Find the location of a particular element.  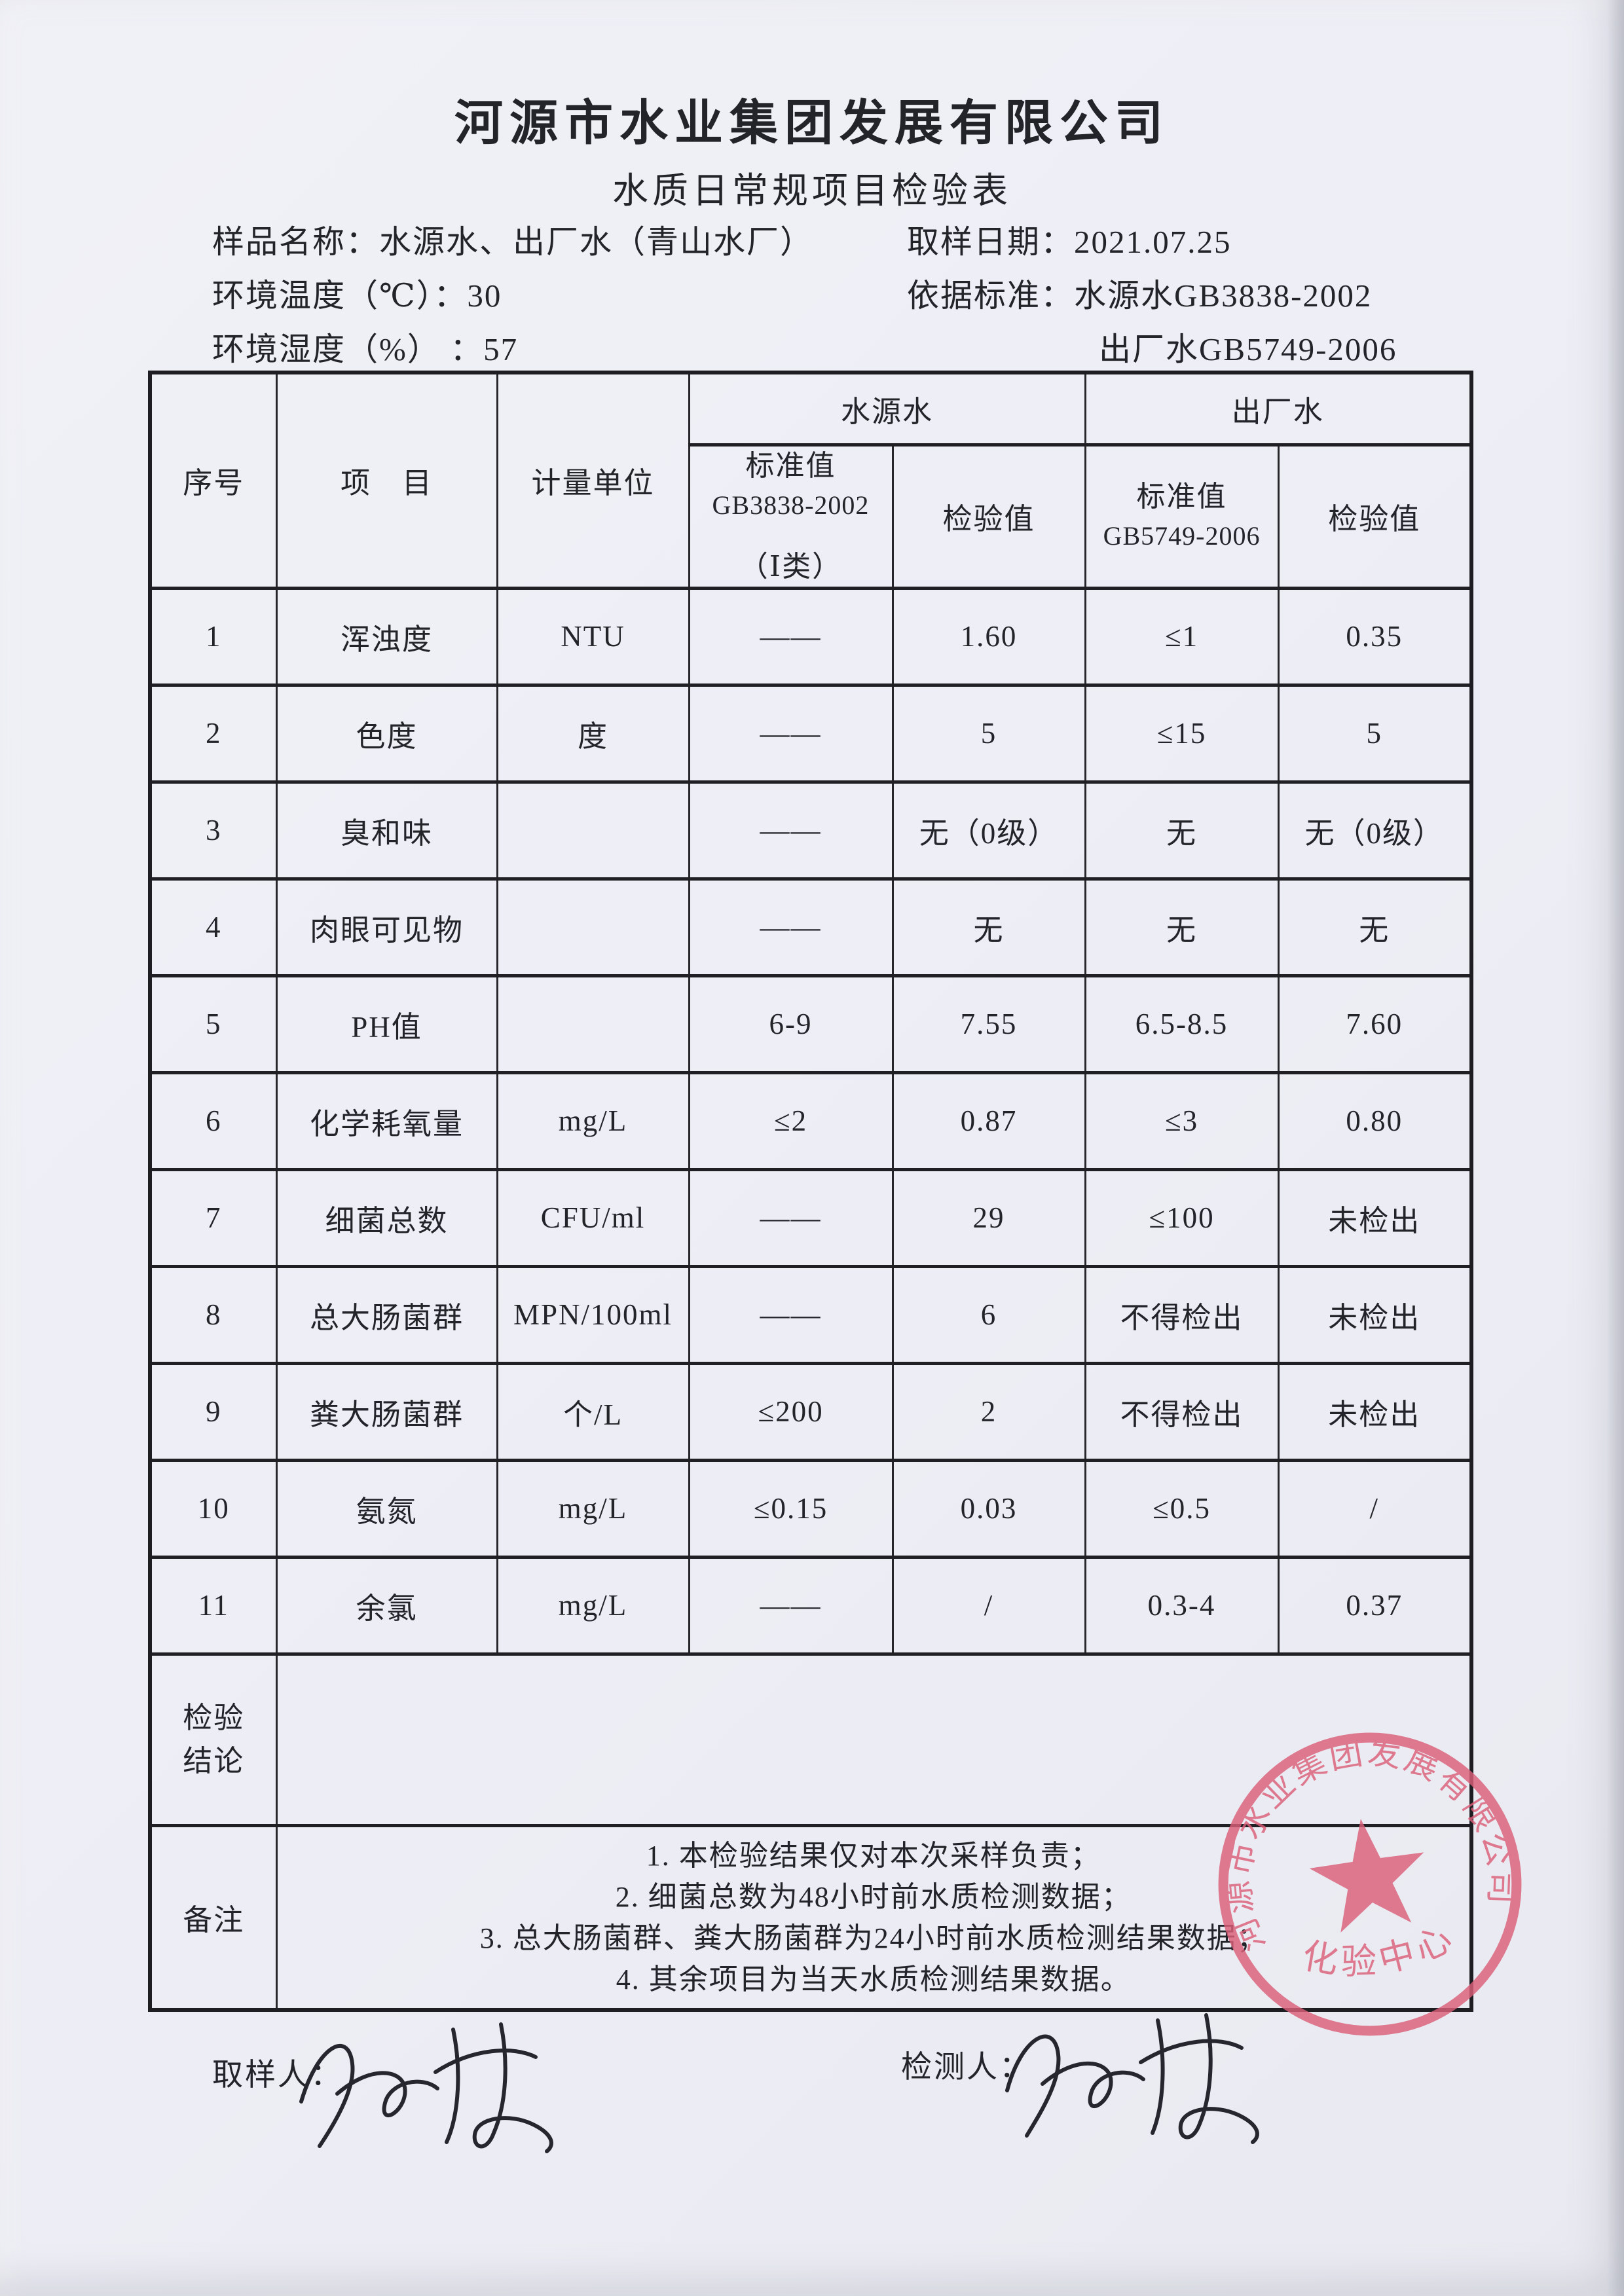

table-row: 6 化学耗氧量 mg/L ≤2 0.87 ≤3 0.80 is located at coordinates (811, 1120).